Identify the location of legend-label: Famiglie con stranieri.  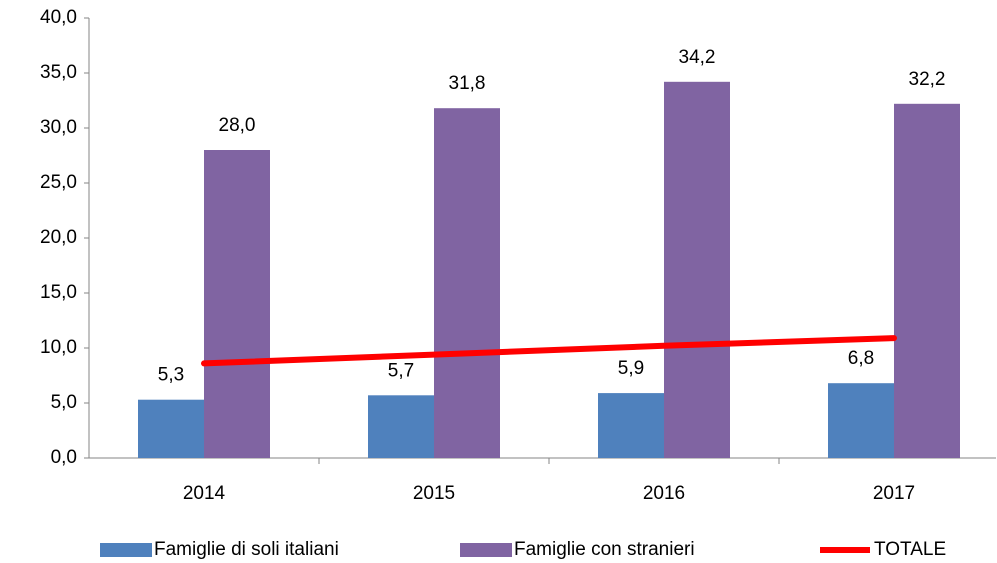
(604, 549).